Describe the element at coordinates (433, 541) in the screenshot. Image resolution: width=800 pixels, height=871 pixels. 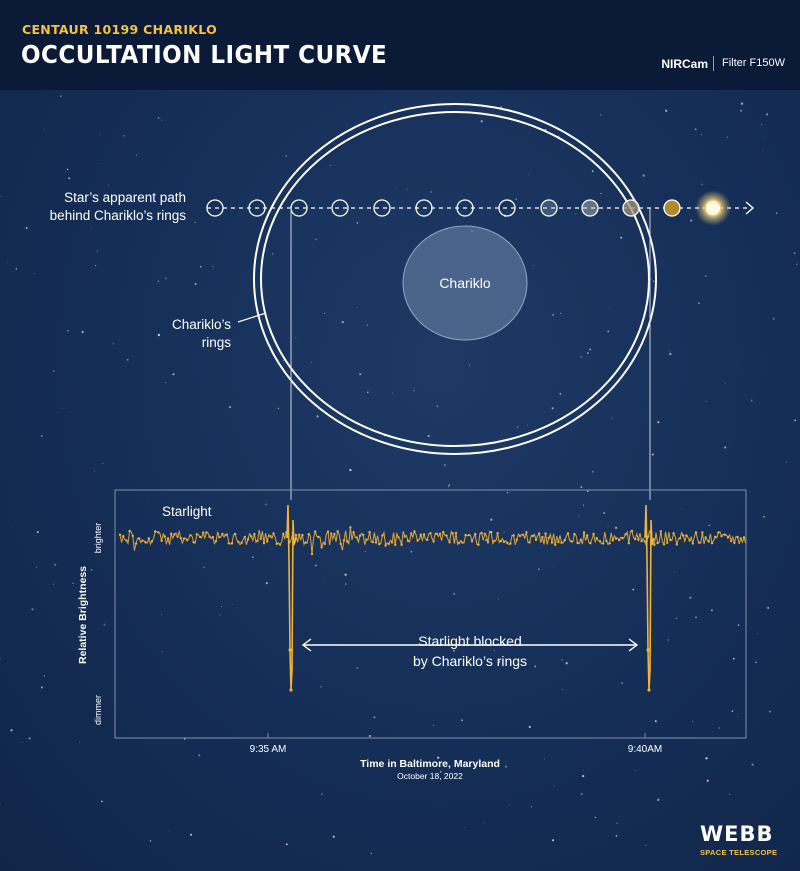
I see `light-curve-line` at that location.